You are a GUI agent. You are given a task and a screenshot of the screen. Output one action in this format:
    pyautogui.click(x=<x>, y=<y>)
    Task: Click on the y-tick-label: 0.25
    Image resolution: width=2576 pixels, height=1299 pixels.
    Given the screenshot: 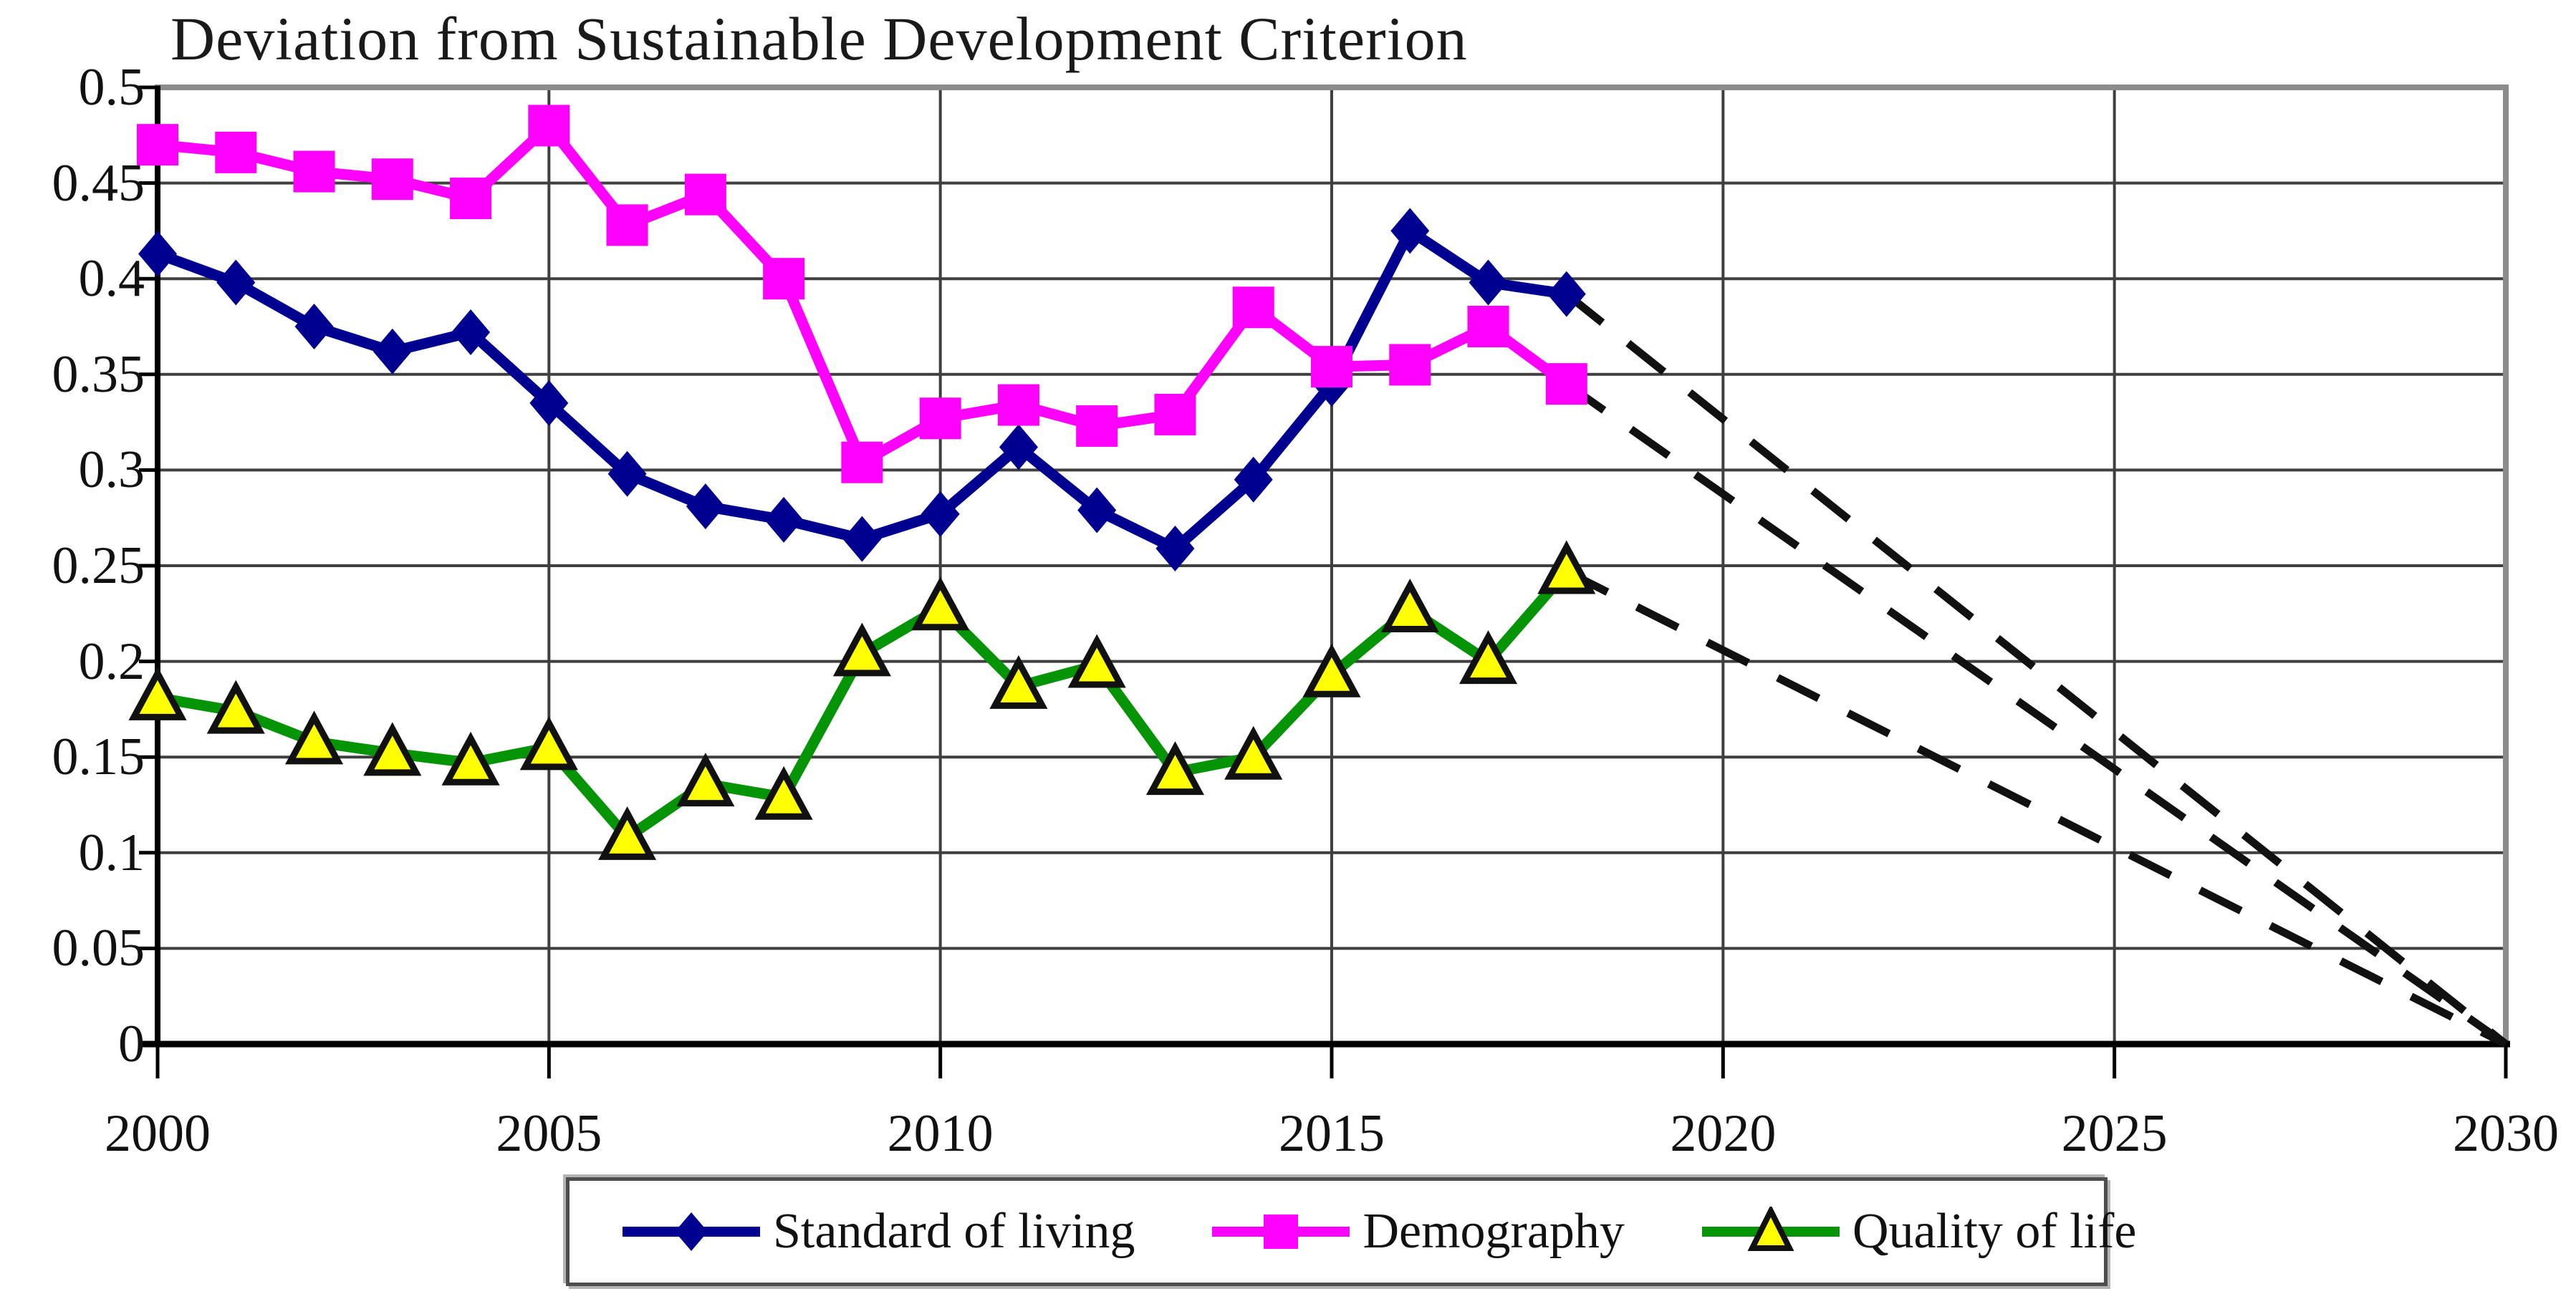 What is the action you would take?
    pyautogui.click(x=99, y=565)
    